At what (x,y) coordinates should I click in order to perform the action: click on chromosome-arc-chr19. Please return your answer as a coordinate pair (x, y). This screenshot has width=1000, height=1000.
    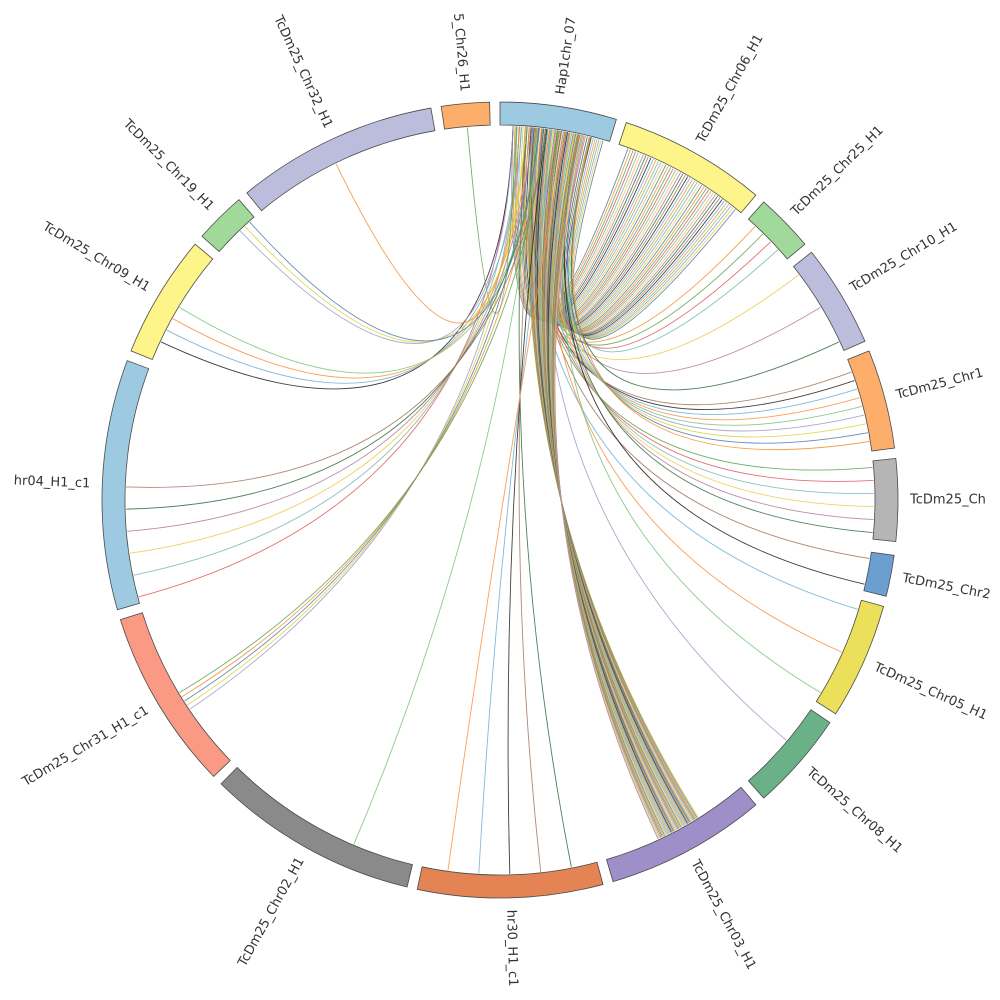
    Looking at the image, I should click on (228, 226).